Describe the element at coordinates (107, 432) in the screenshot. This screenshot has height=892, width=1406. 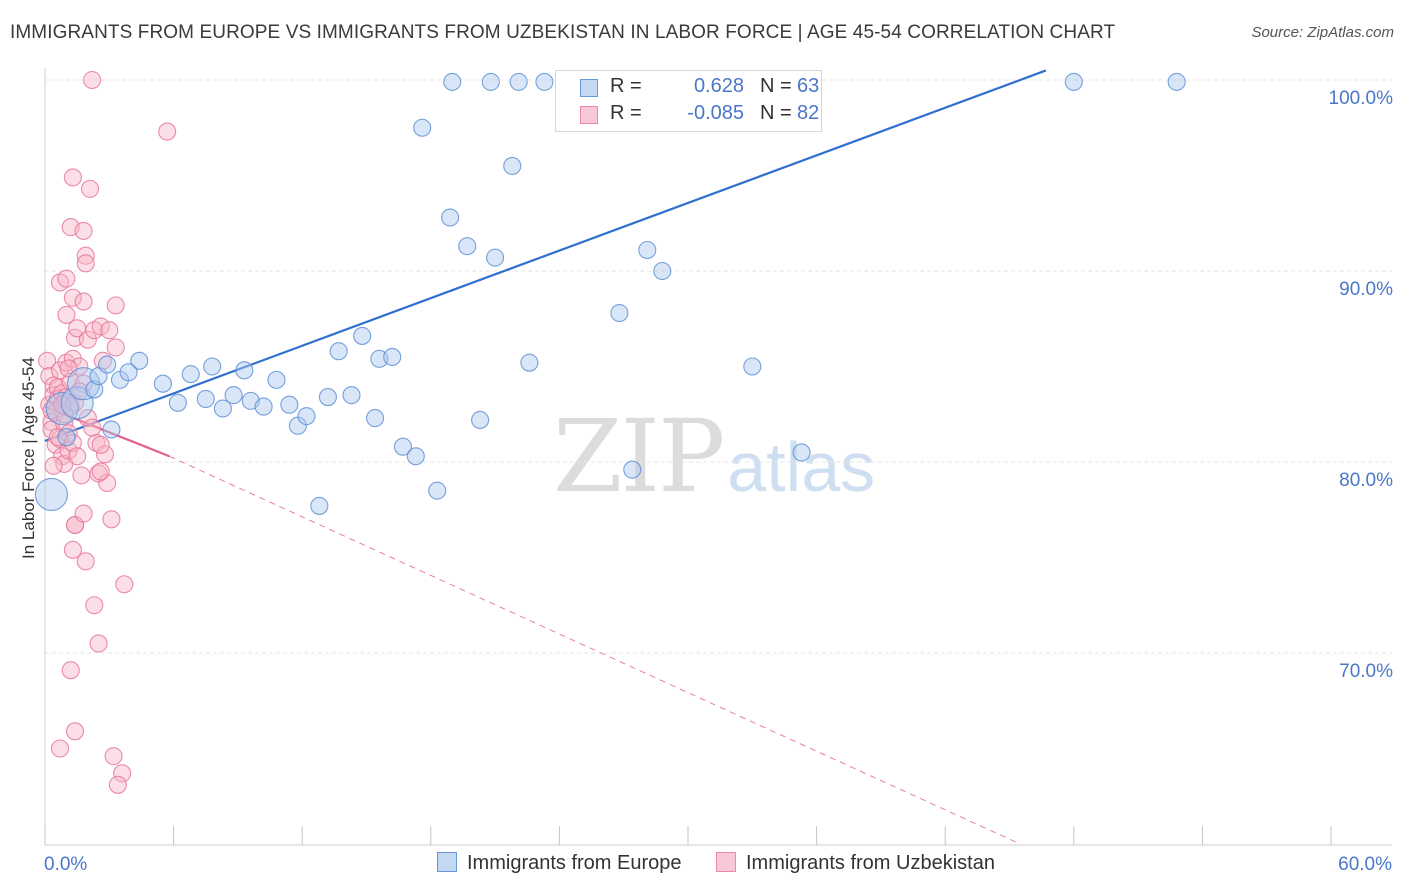
I see `series-uzbekistan-points` at that location.